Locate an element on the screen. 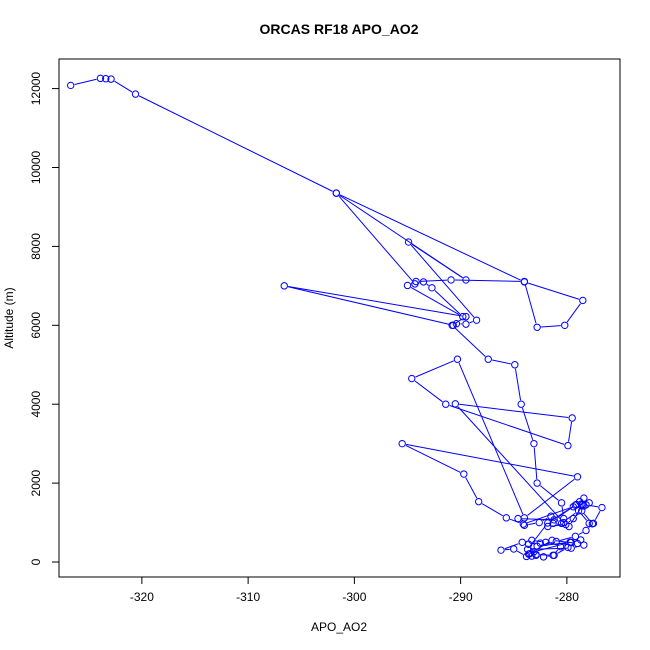  x-axis: -320 -310 -300 -290 -280 is located at coordinates (354, 590).